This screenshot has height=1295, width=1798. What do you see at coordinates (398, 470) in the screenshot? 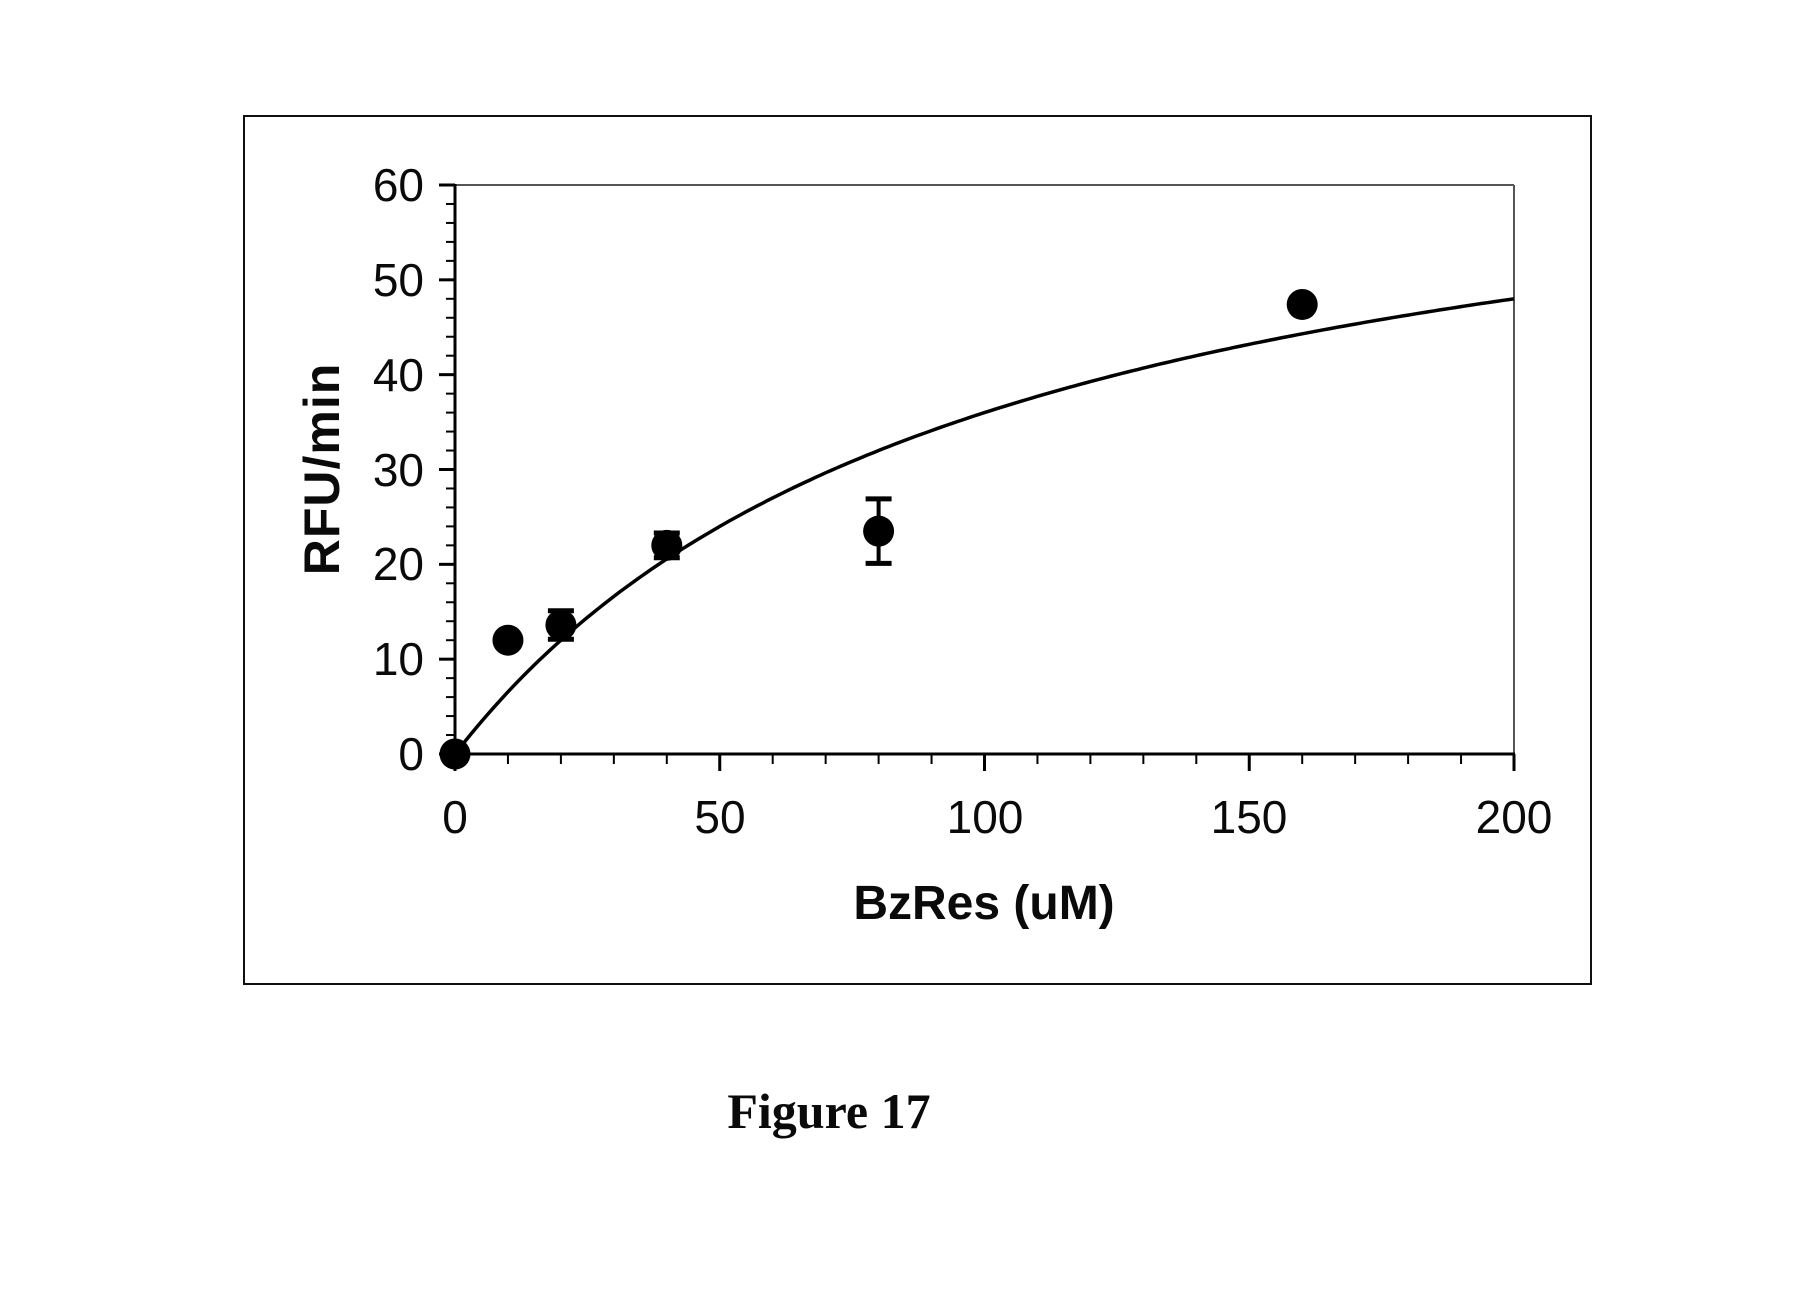
I see `y-tick-label: 30` at bounding box center [398, 470].